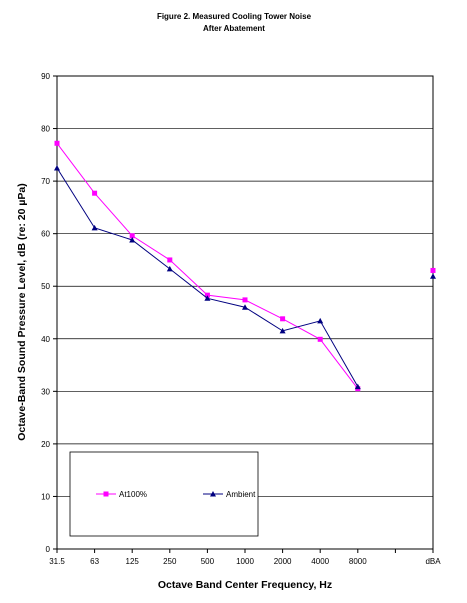 The width and height of the screenshot is (467, 603). Describe the element at coordinates (320, 561) in the screenshot. I see `x-tick-label: 4000` at that location.